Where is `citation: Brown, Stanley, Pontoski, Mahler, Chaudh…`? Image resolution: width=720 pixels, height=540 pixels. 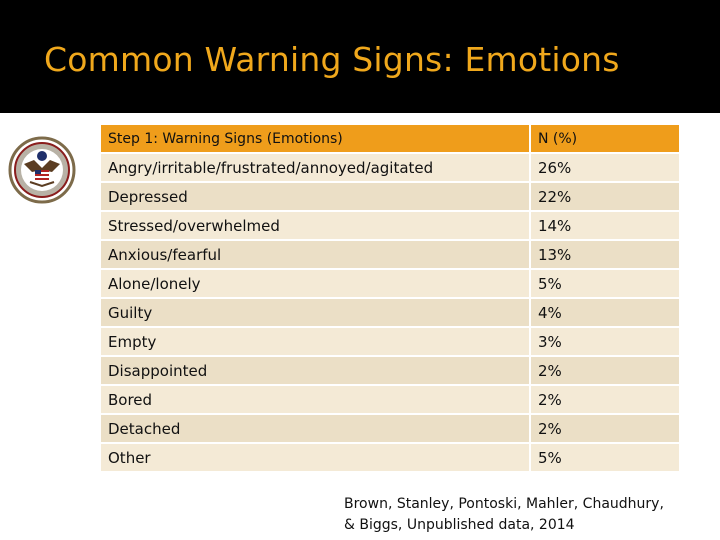
citation: Brown, Stanley, Pontoski, Mahler, Chaudh… is located at coordinates (529, 515).